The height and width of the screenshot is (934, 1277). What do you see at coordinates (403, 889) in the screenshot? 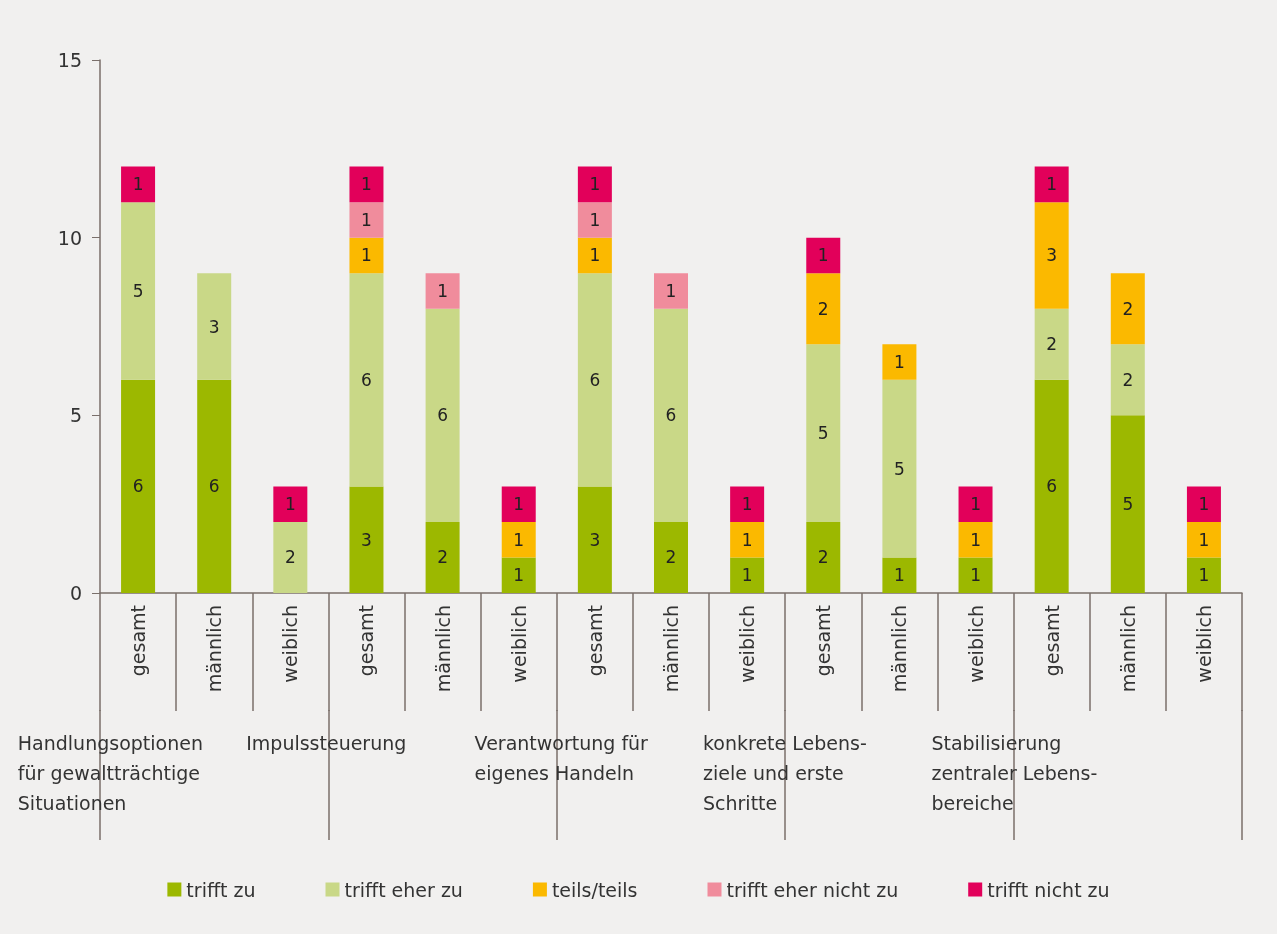
I see `legend-label: trifft eher zu` at bounding box center [403, 889].